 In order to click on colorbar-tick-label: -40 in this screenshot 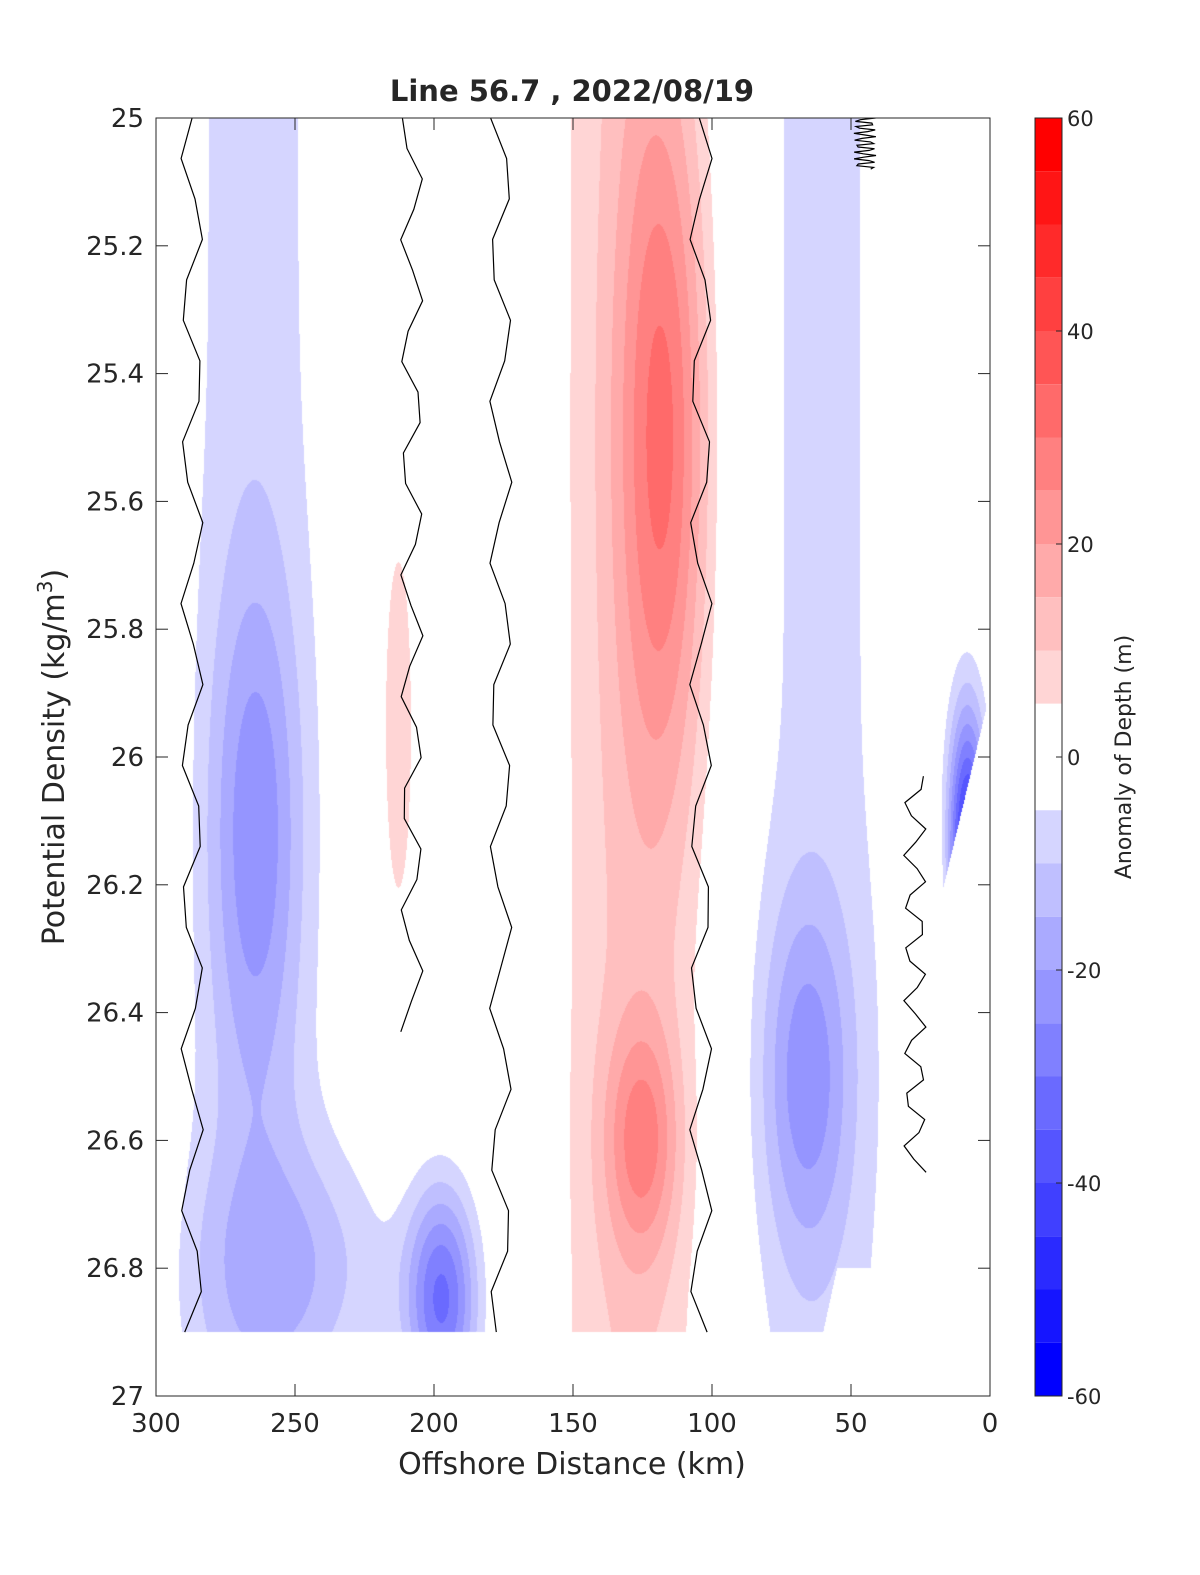, I will do `click(1084, 1184)`.